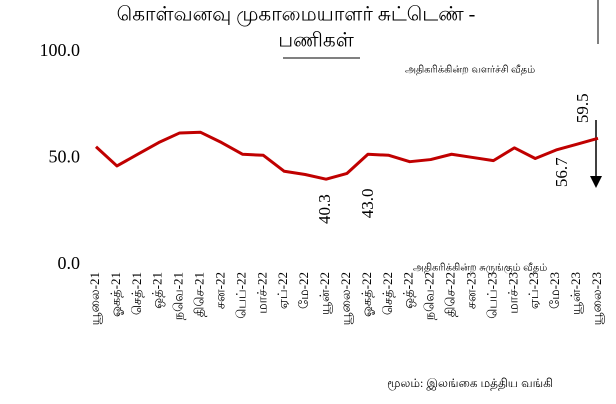 The width and height of the screenshot is (616, 404). Describe the element at coordinates (408, 290) in the screenshot. I see `x-tick-label: ஒத்-22` at that location.